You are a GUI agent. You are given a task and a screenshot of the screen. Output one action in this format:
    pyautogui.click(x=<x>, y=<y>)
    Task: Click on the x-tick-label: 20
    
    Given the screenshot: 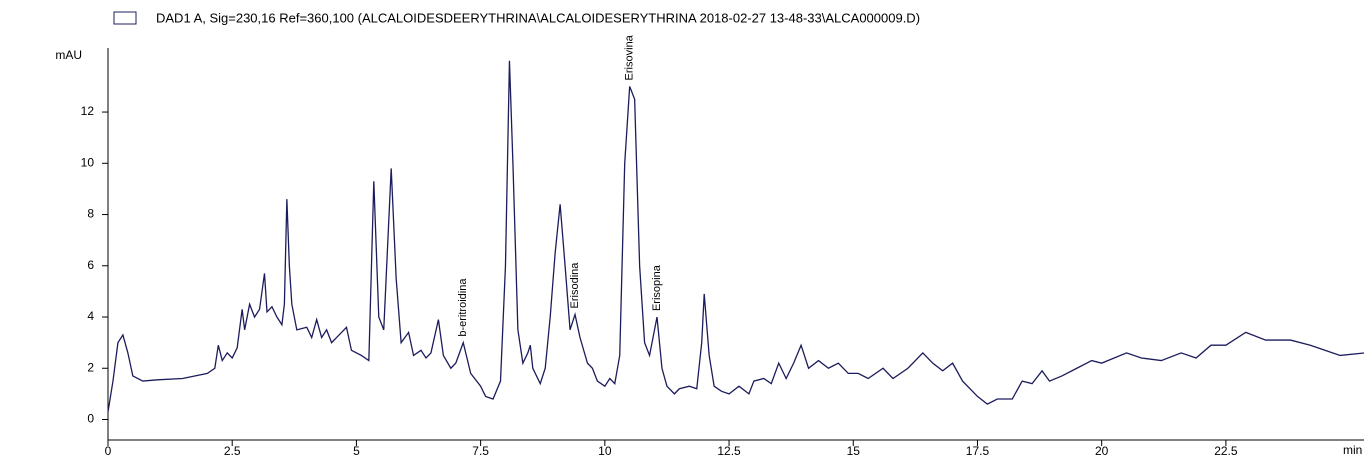 What is the action you would take?
    pyautogui.click(x=1102, y=451)
    